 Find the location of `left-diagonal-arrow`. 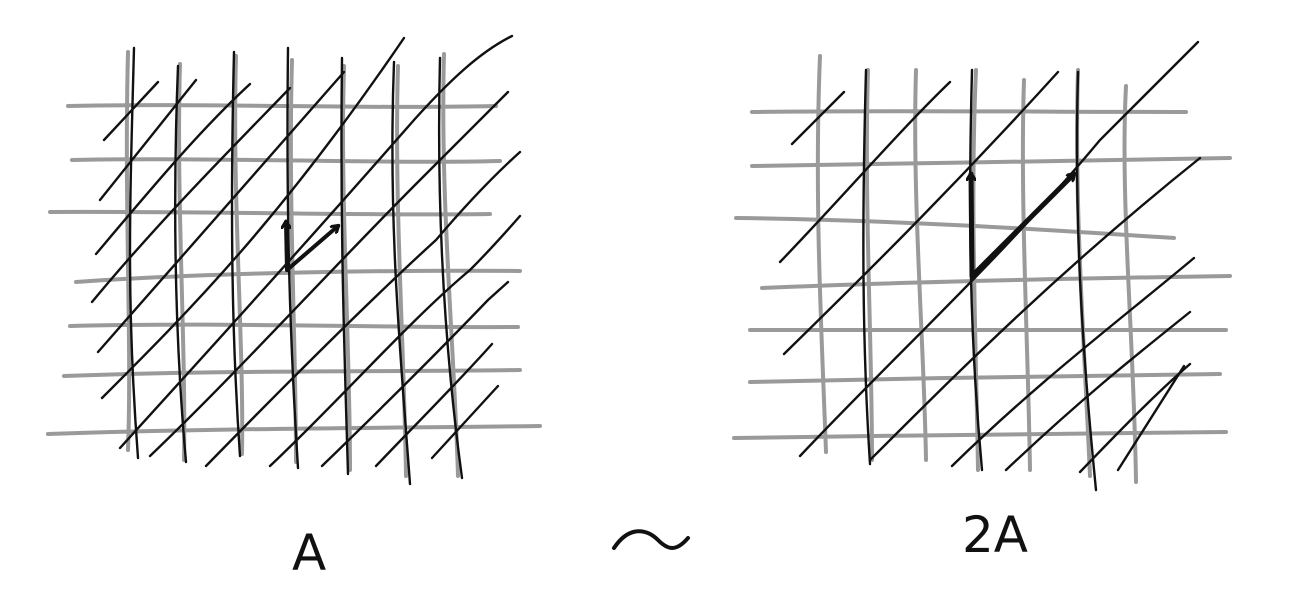

left-diagonal-arrow is located at coordinates (311, 249).